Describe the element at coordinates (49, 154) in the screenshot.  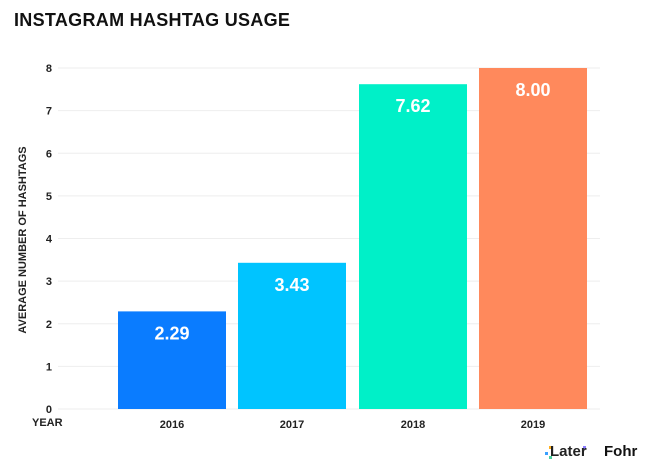
I see `y-tick-label: 6` at that location.